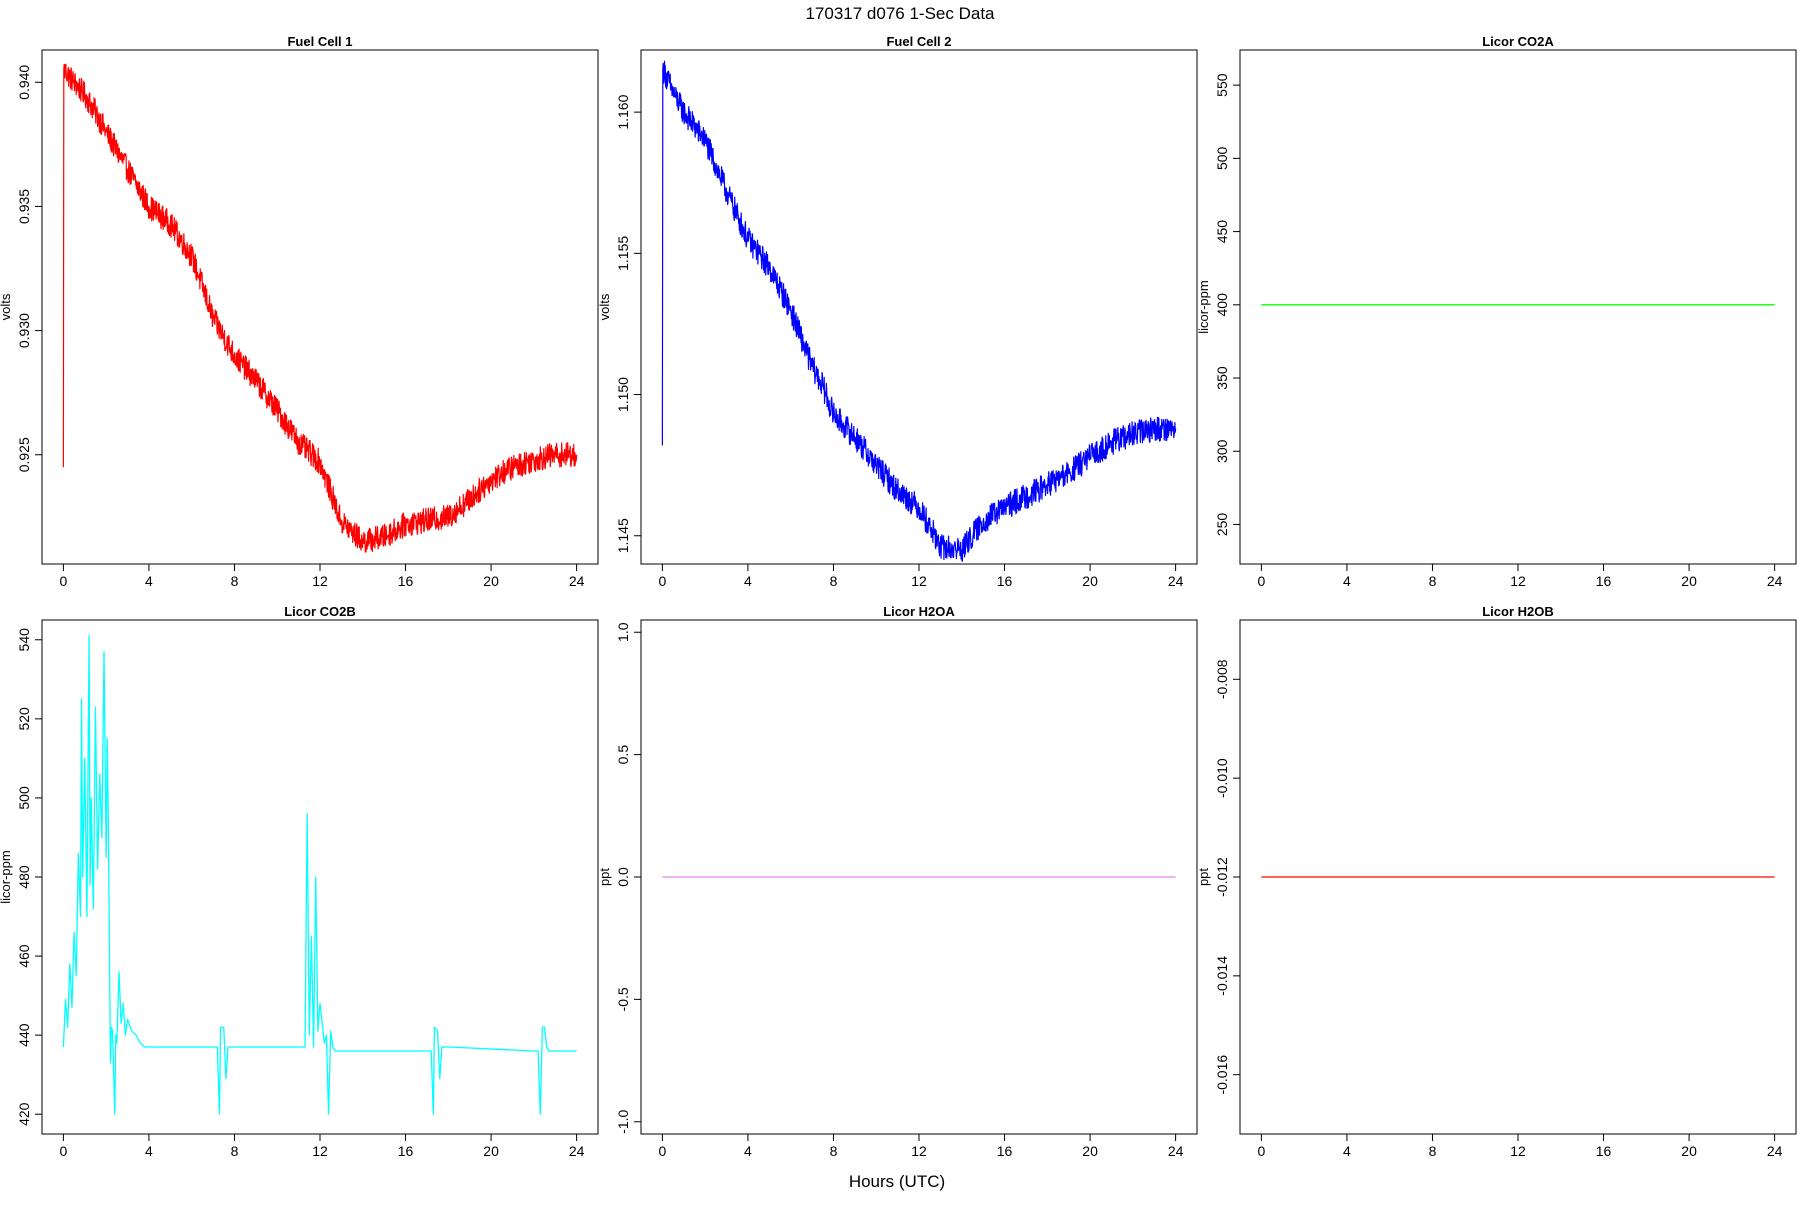 The image size is (1800, 1205). What do you see at coordinates (1222, 378) in the screenshot?
I see `y-tick-label: 350` at bounding box center [1222, 378].